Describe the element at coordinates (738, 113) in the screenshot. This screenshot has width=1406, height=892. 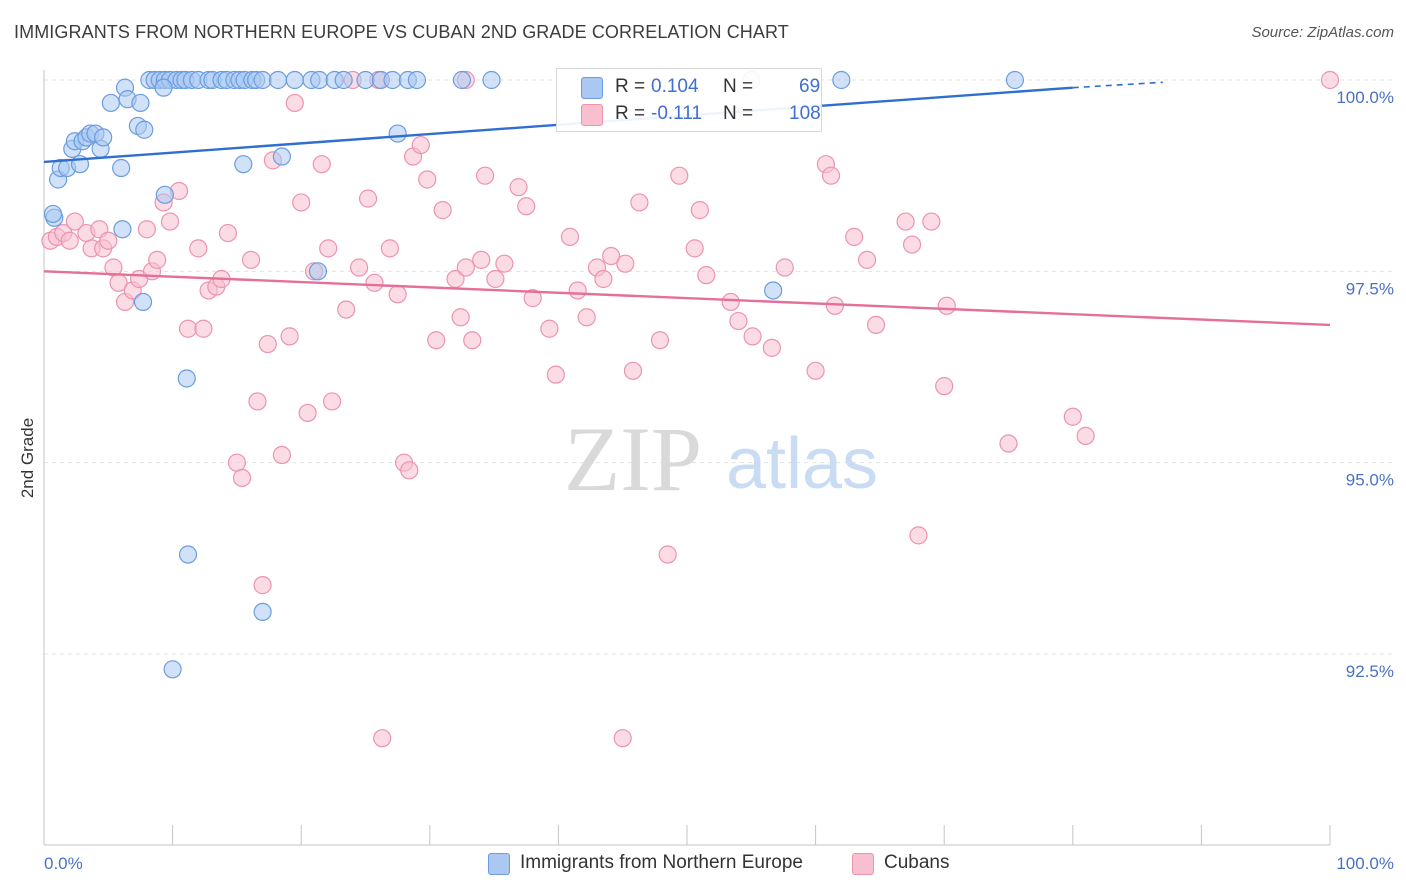
I see `legend-n-label: N =` at that location.